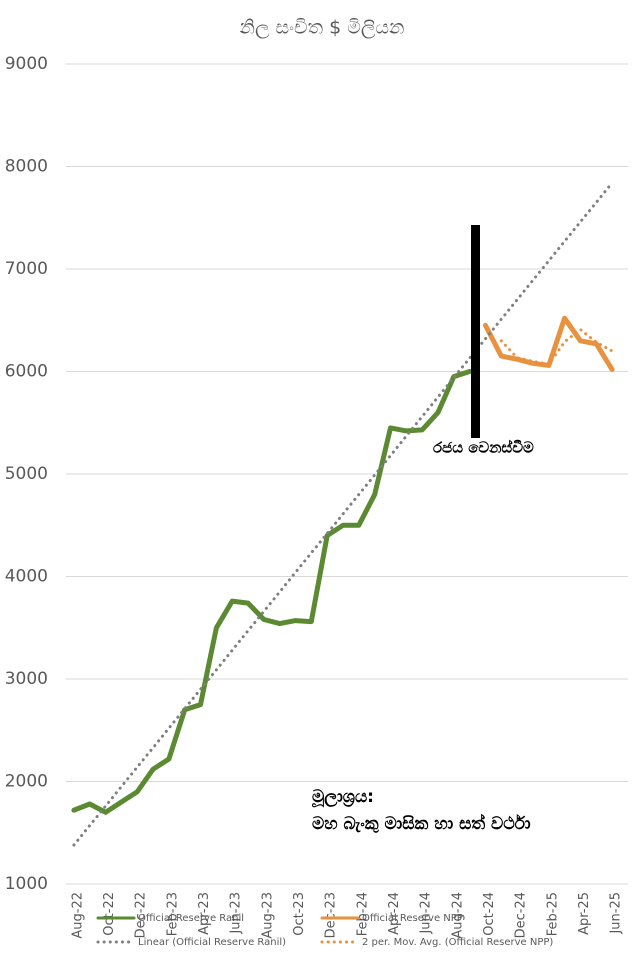 This screenshot has width=644, height=960. Describe the element at coordinates (26, 269) in the screenshot. I see `y-tick-label: 7000` at that location.